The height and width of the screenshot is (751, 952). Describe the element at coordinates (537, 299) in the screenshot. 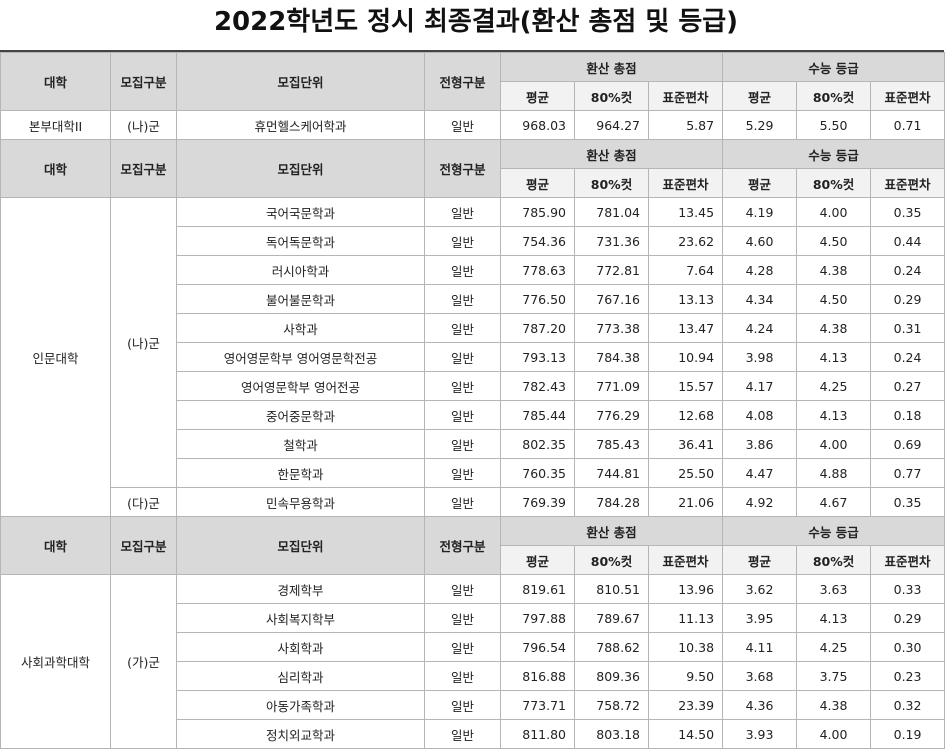

I see `score-avg-cell: 776.50` at that location.